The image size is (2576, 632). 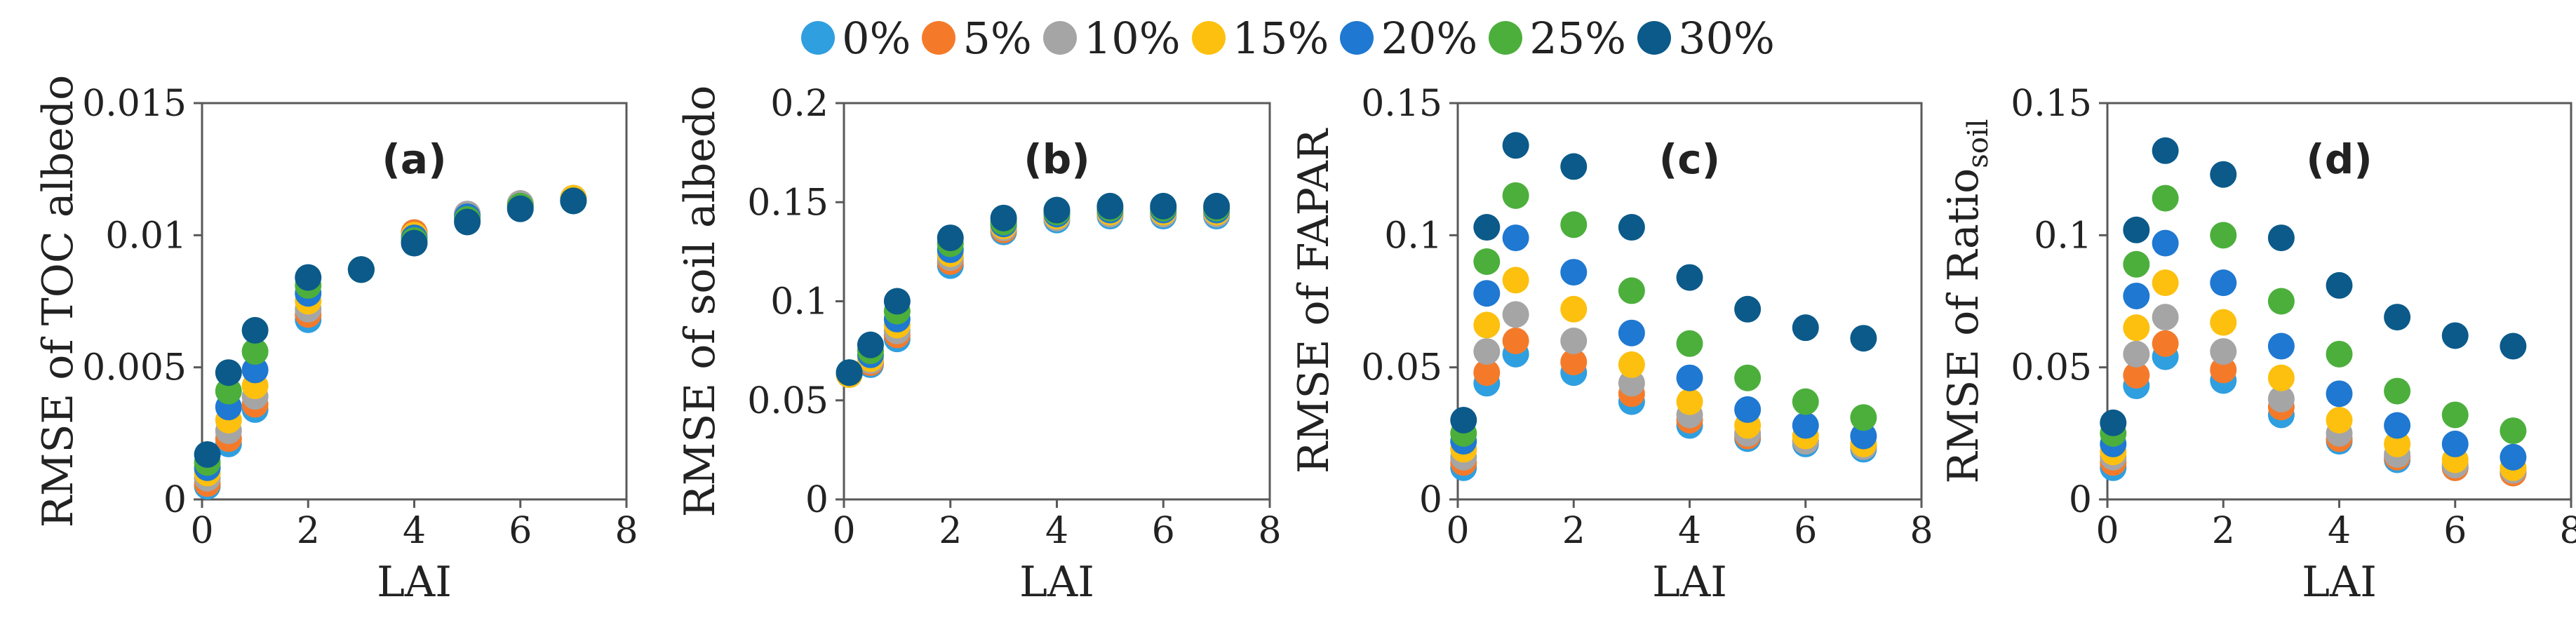 I want to click on y-axis-label: RMSE of FAPAR, so click(x=1314, y=300).